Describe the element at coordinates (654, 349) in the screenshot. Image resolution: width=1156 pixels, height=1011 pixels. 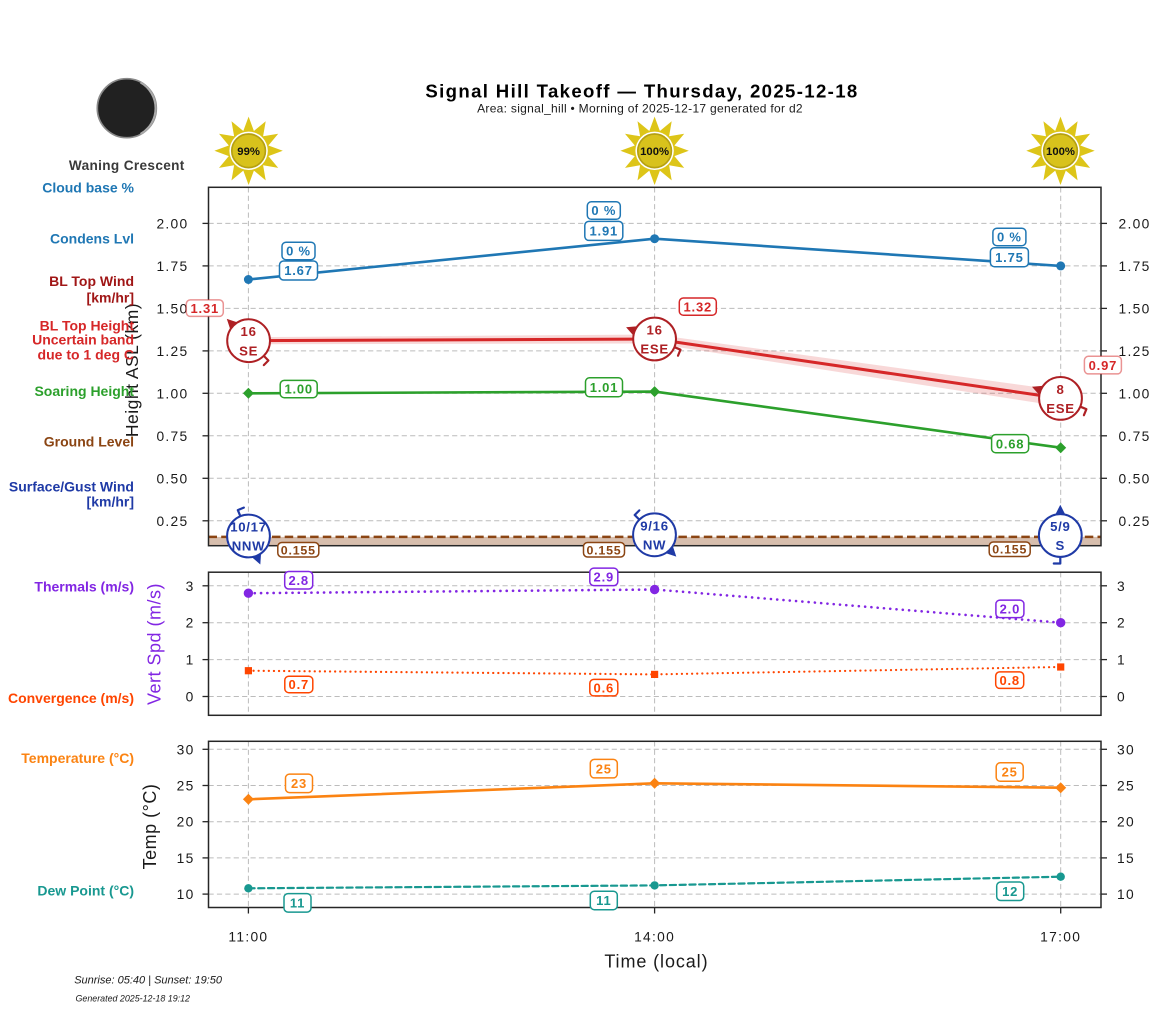
I see `svg-text: ESE` at that location.